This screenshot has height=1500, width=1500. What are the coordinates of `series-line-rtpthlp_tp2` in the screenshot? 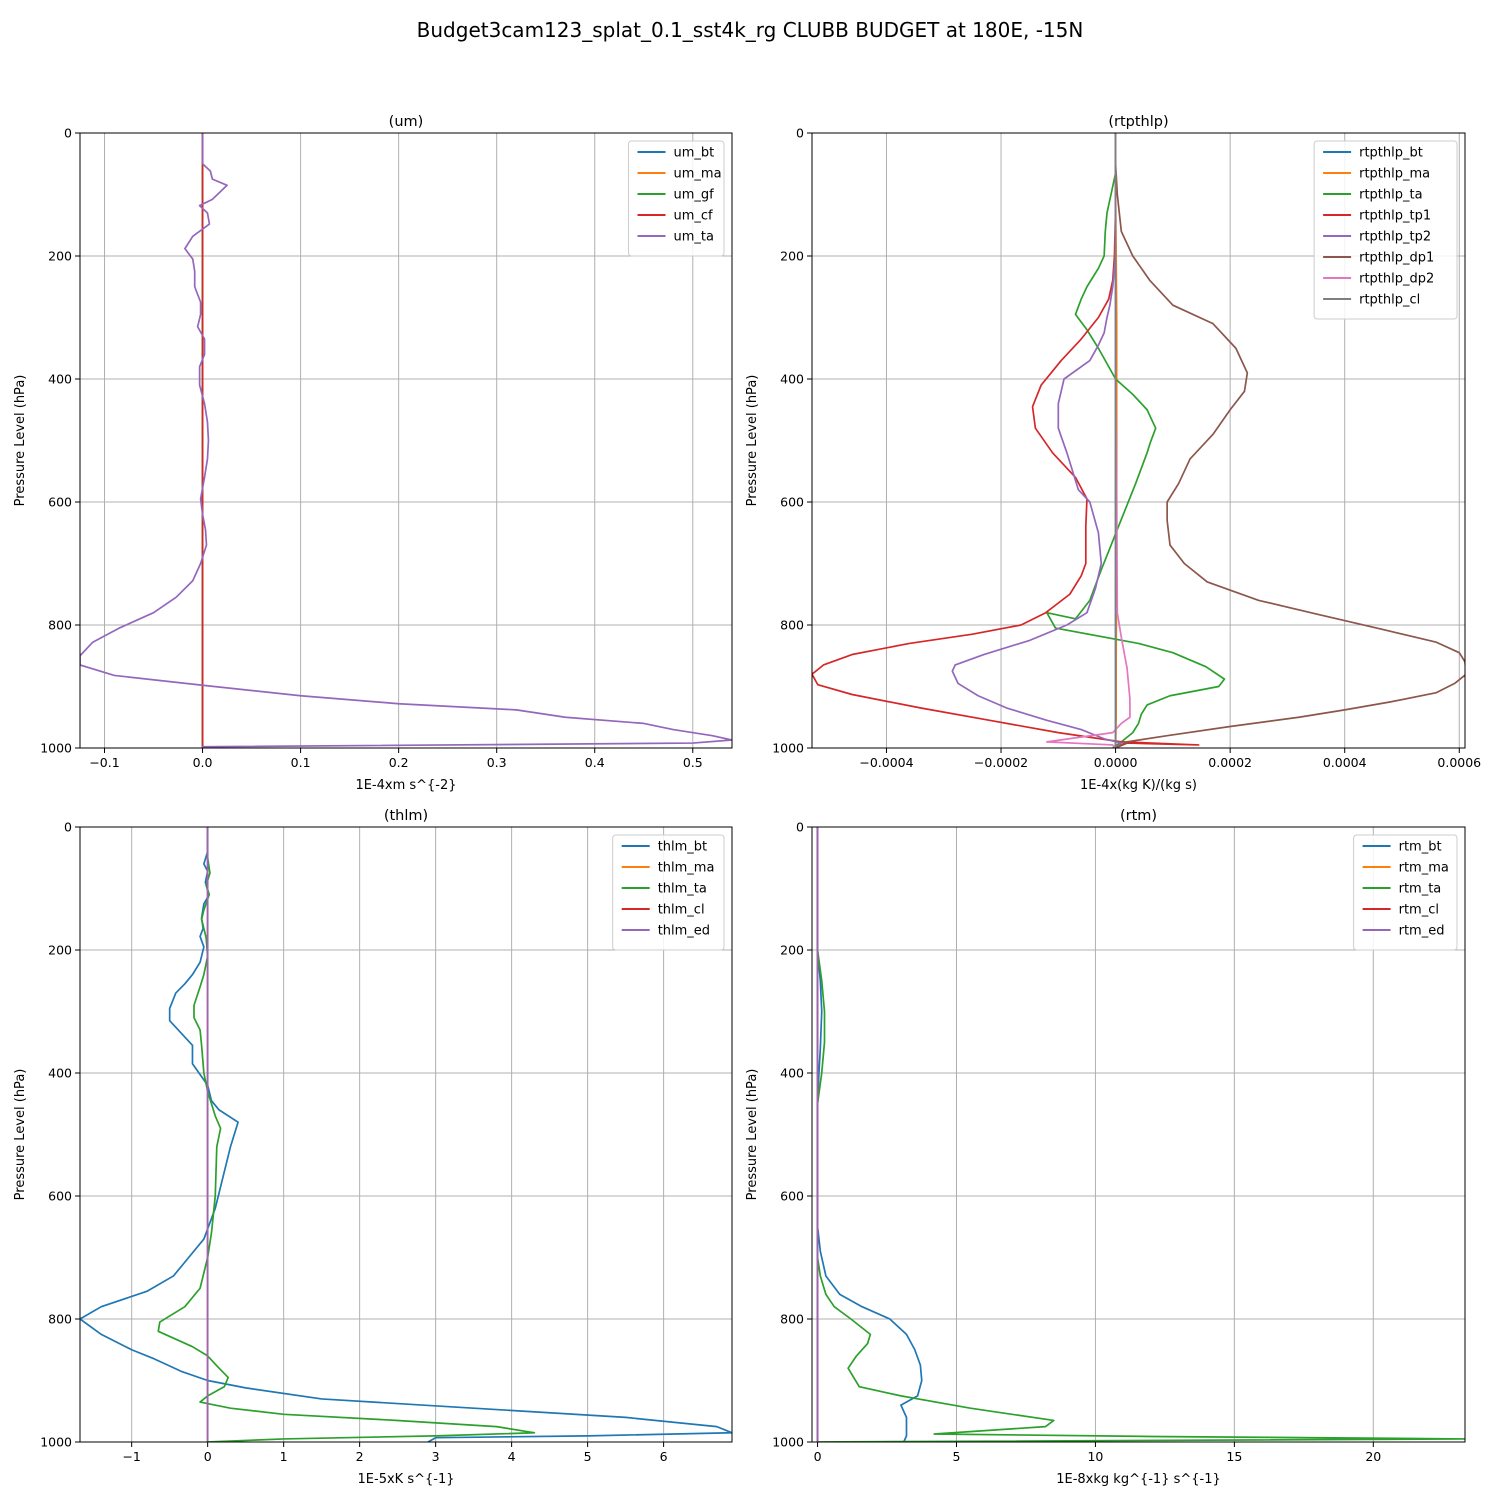 It's located at (1037, 440).